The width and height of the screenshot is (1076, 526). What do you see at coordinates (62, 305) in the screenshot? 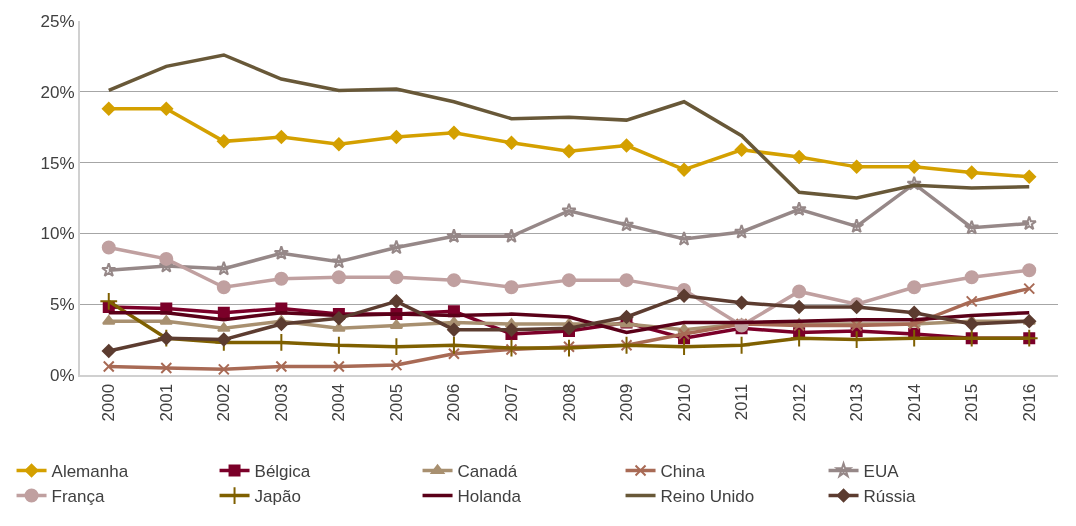
I see `y-tick-label: 5%` at bounding box center [62, 305].